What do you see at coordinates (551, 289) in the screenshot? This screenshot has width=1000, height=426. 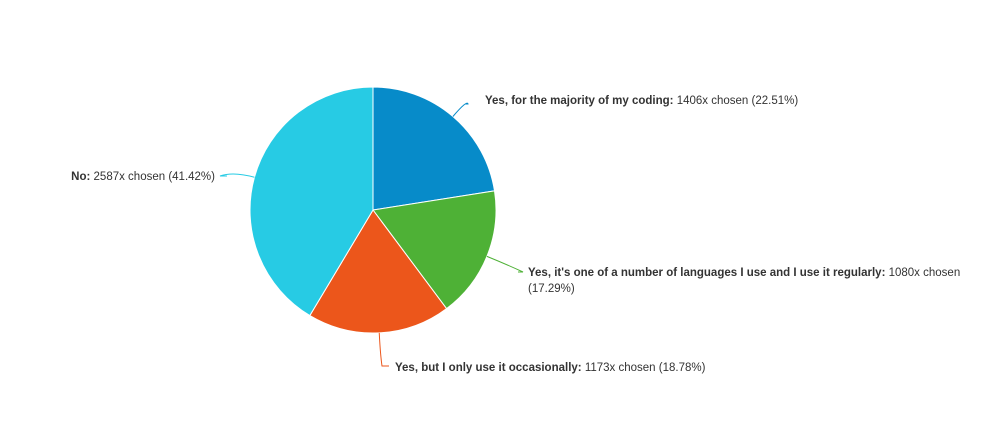 I see `slice-label-value-continued: (17.29%)` at bounding box center [551, 289].